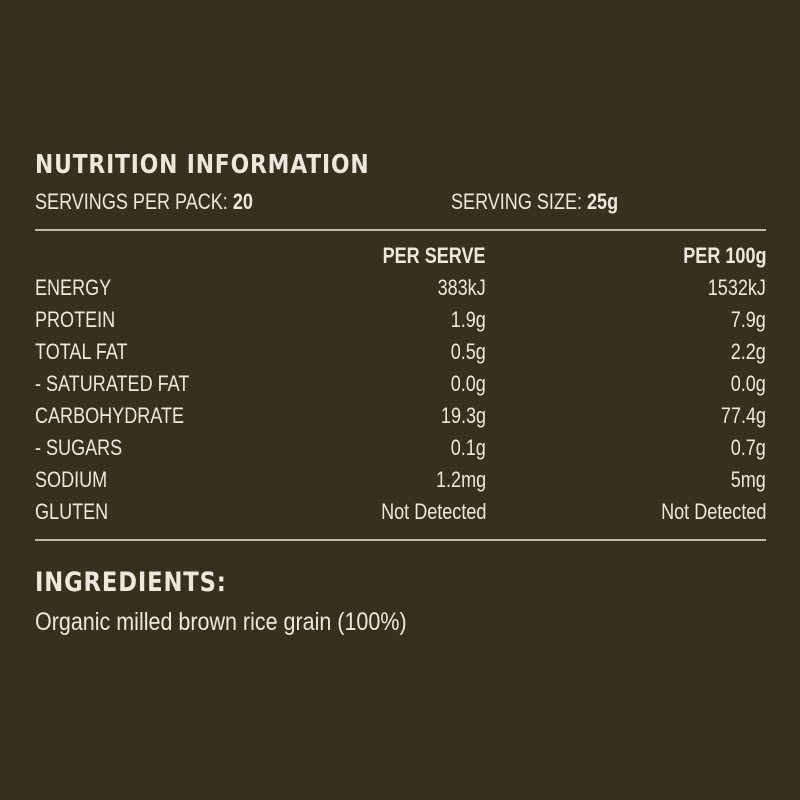 The width and height of the screenshot is (800, 800). Describe the element at coordinates (400, 320) in the screenshot. I see `table-row: PROTEIN 1.9g 7.9g` at that location.